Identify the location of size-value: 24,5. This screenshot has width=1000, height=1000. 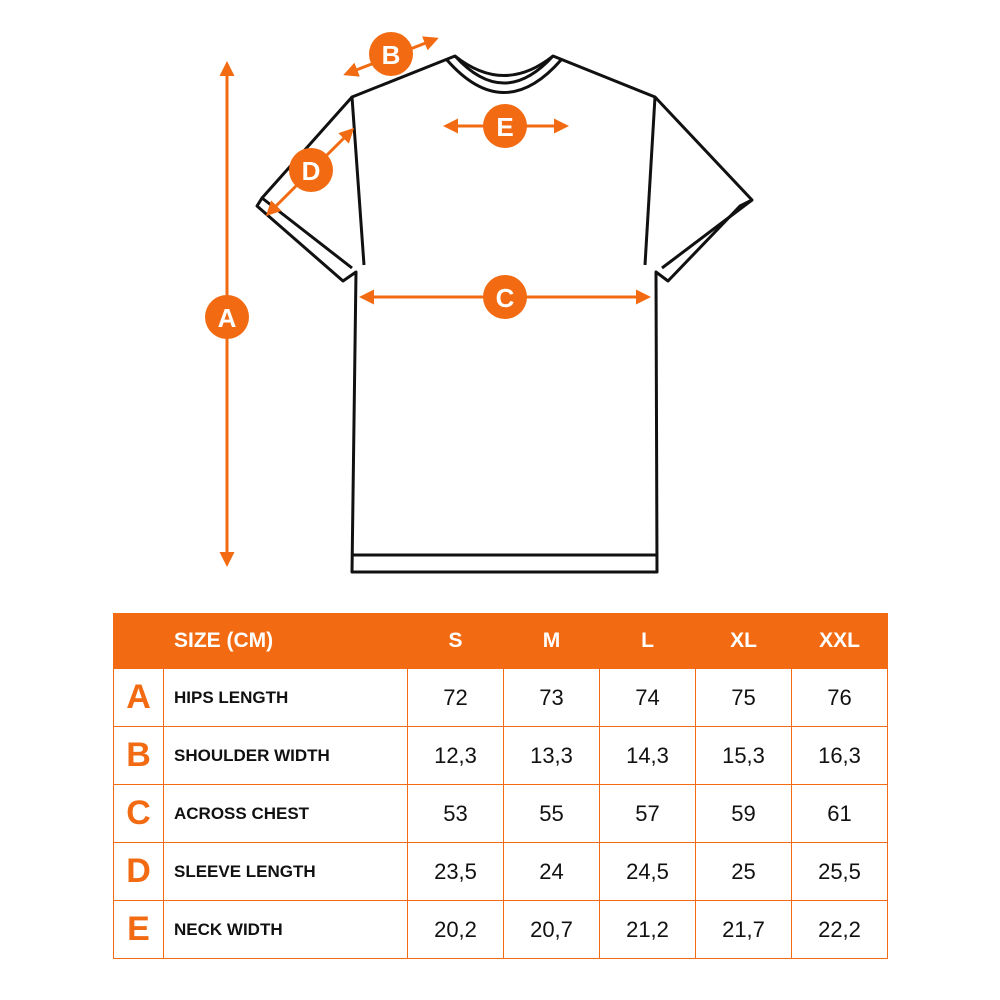
(647, 871).